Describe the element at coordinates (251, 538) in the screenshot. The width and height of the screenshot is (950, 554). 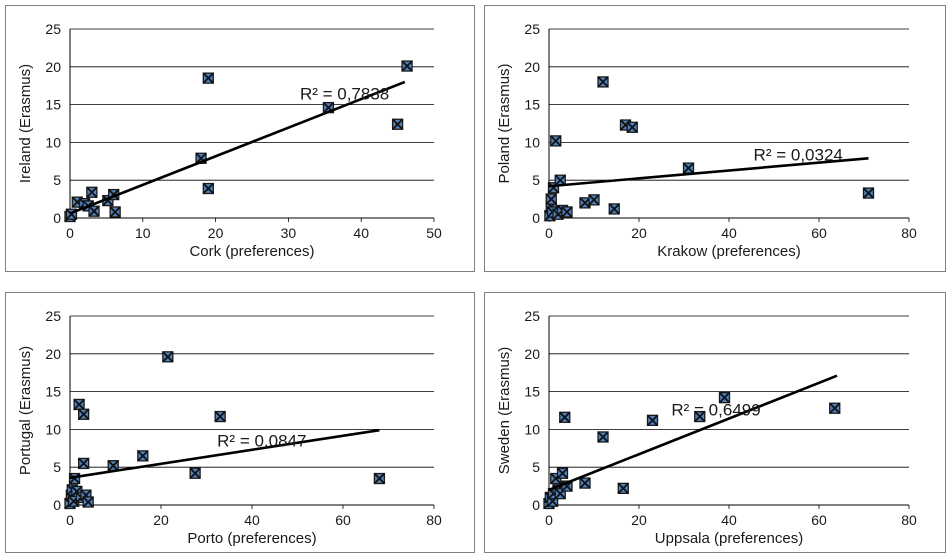
I see `x-axis-title: Porto (preferences)` at that location.